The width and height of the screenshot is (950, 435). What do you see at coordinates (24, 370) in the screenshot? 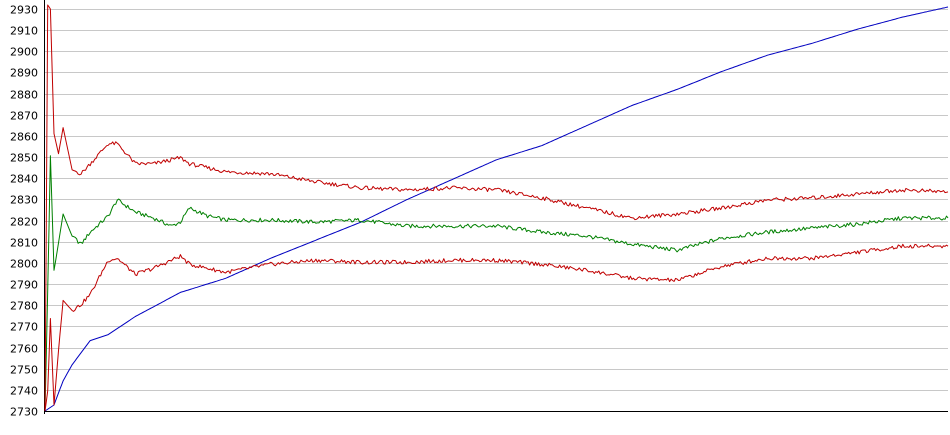
I see `y-tick-label: 2750` at bounding box center [24, 370].